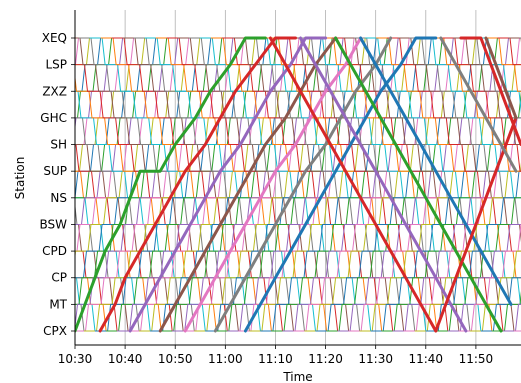 The width and height of the screenshot is (521, 383). I want to click on x-tick-label: 10:50, so click(175, 359).